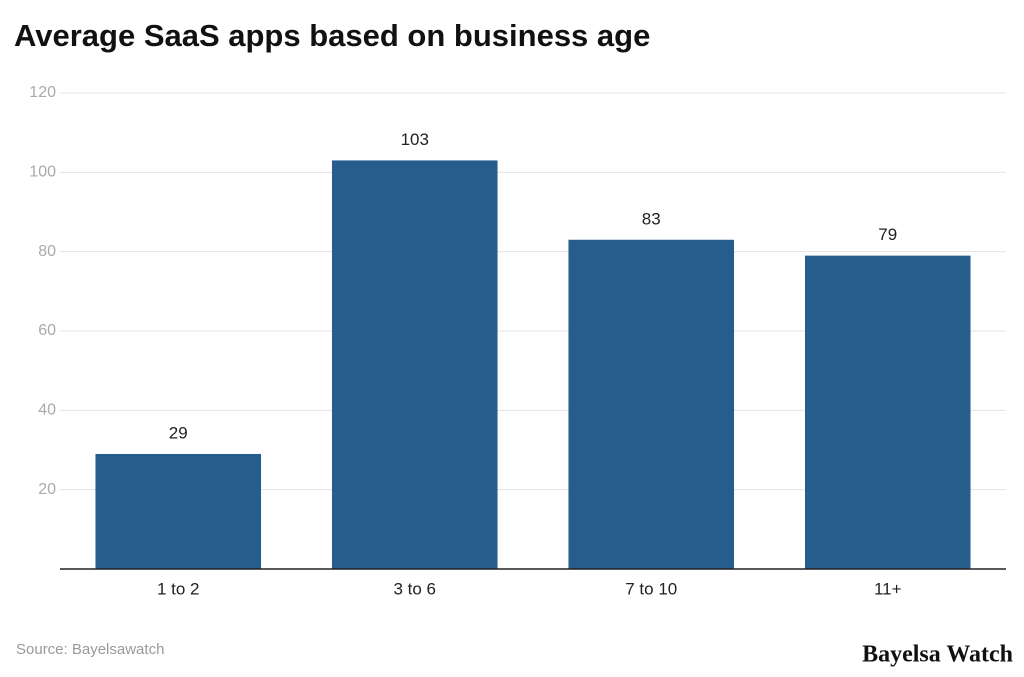 Image resolution: width=1024 pixels, height=677 pixels. What do you see at coordinates (42, 172) in the screenshot?
I see `y-tick-label: 100` at bounding box center [42, 172].